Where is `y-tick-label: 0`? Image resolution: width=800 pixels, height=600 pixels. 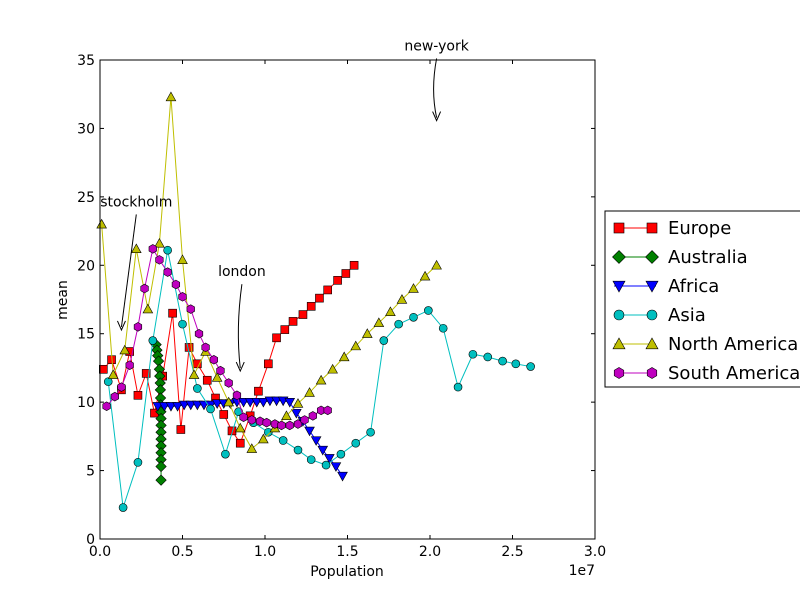
y-tick-label: 0 is located at coordinates (90, 540).